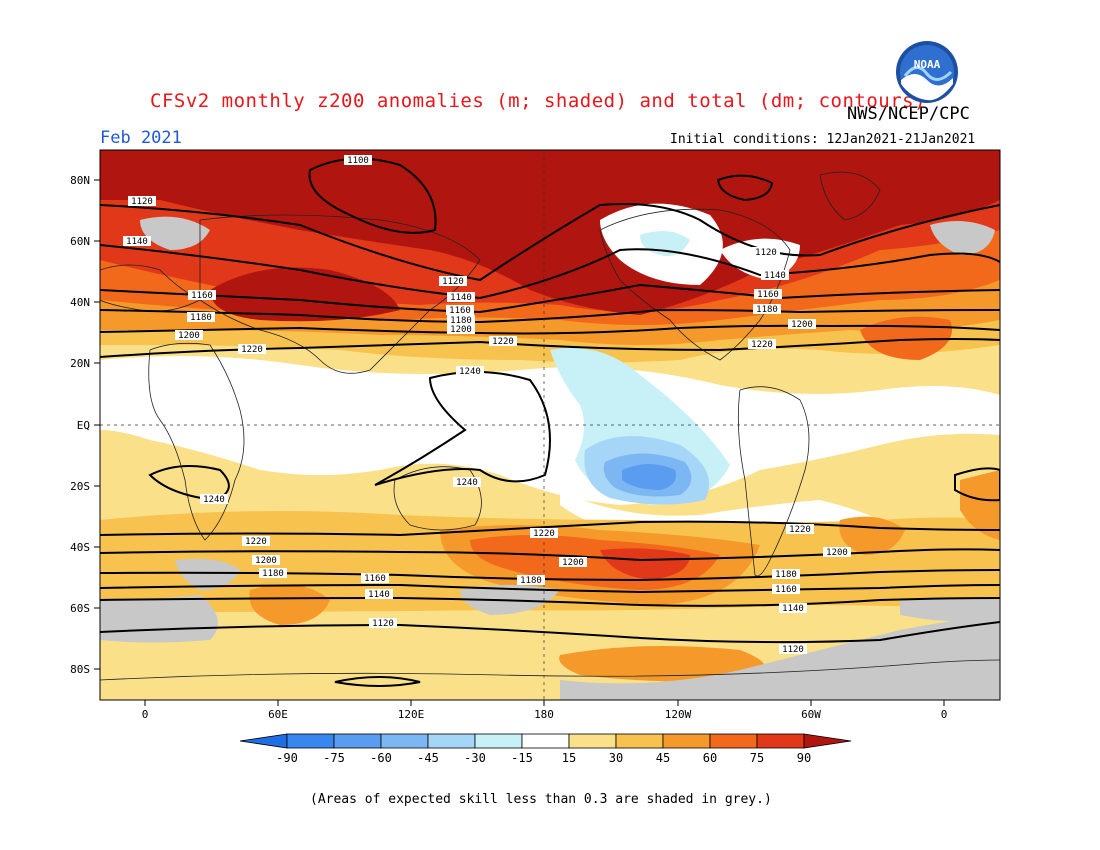  What do you see at coordinates (522, 758) in the screenshot?
I see `colorbar-label: -15` at bounding box center [522, 758].